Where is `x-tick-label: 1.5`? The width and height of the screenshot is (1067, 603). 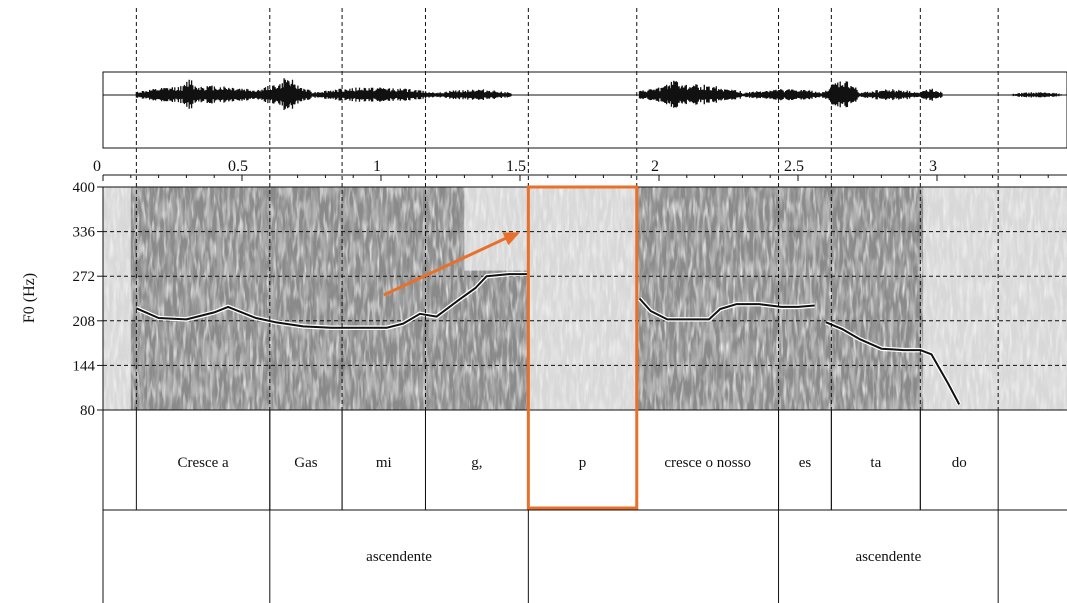 x-tick-label: 1.5 is located at coordinates (516, 166).